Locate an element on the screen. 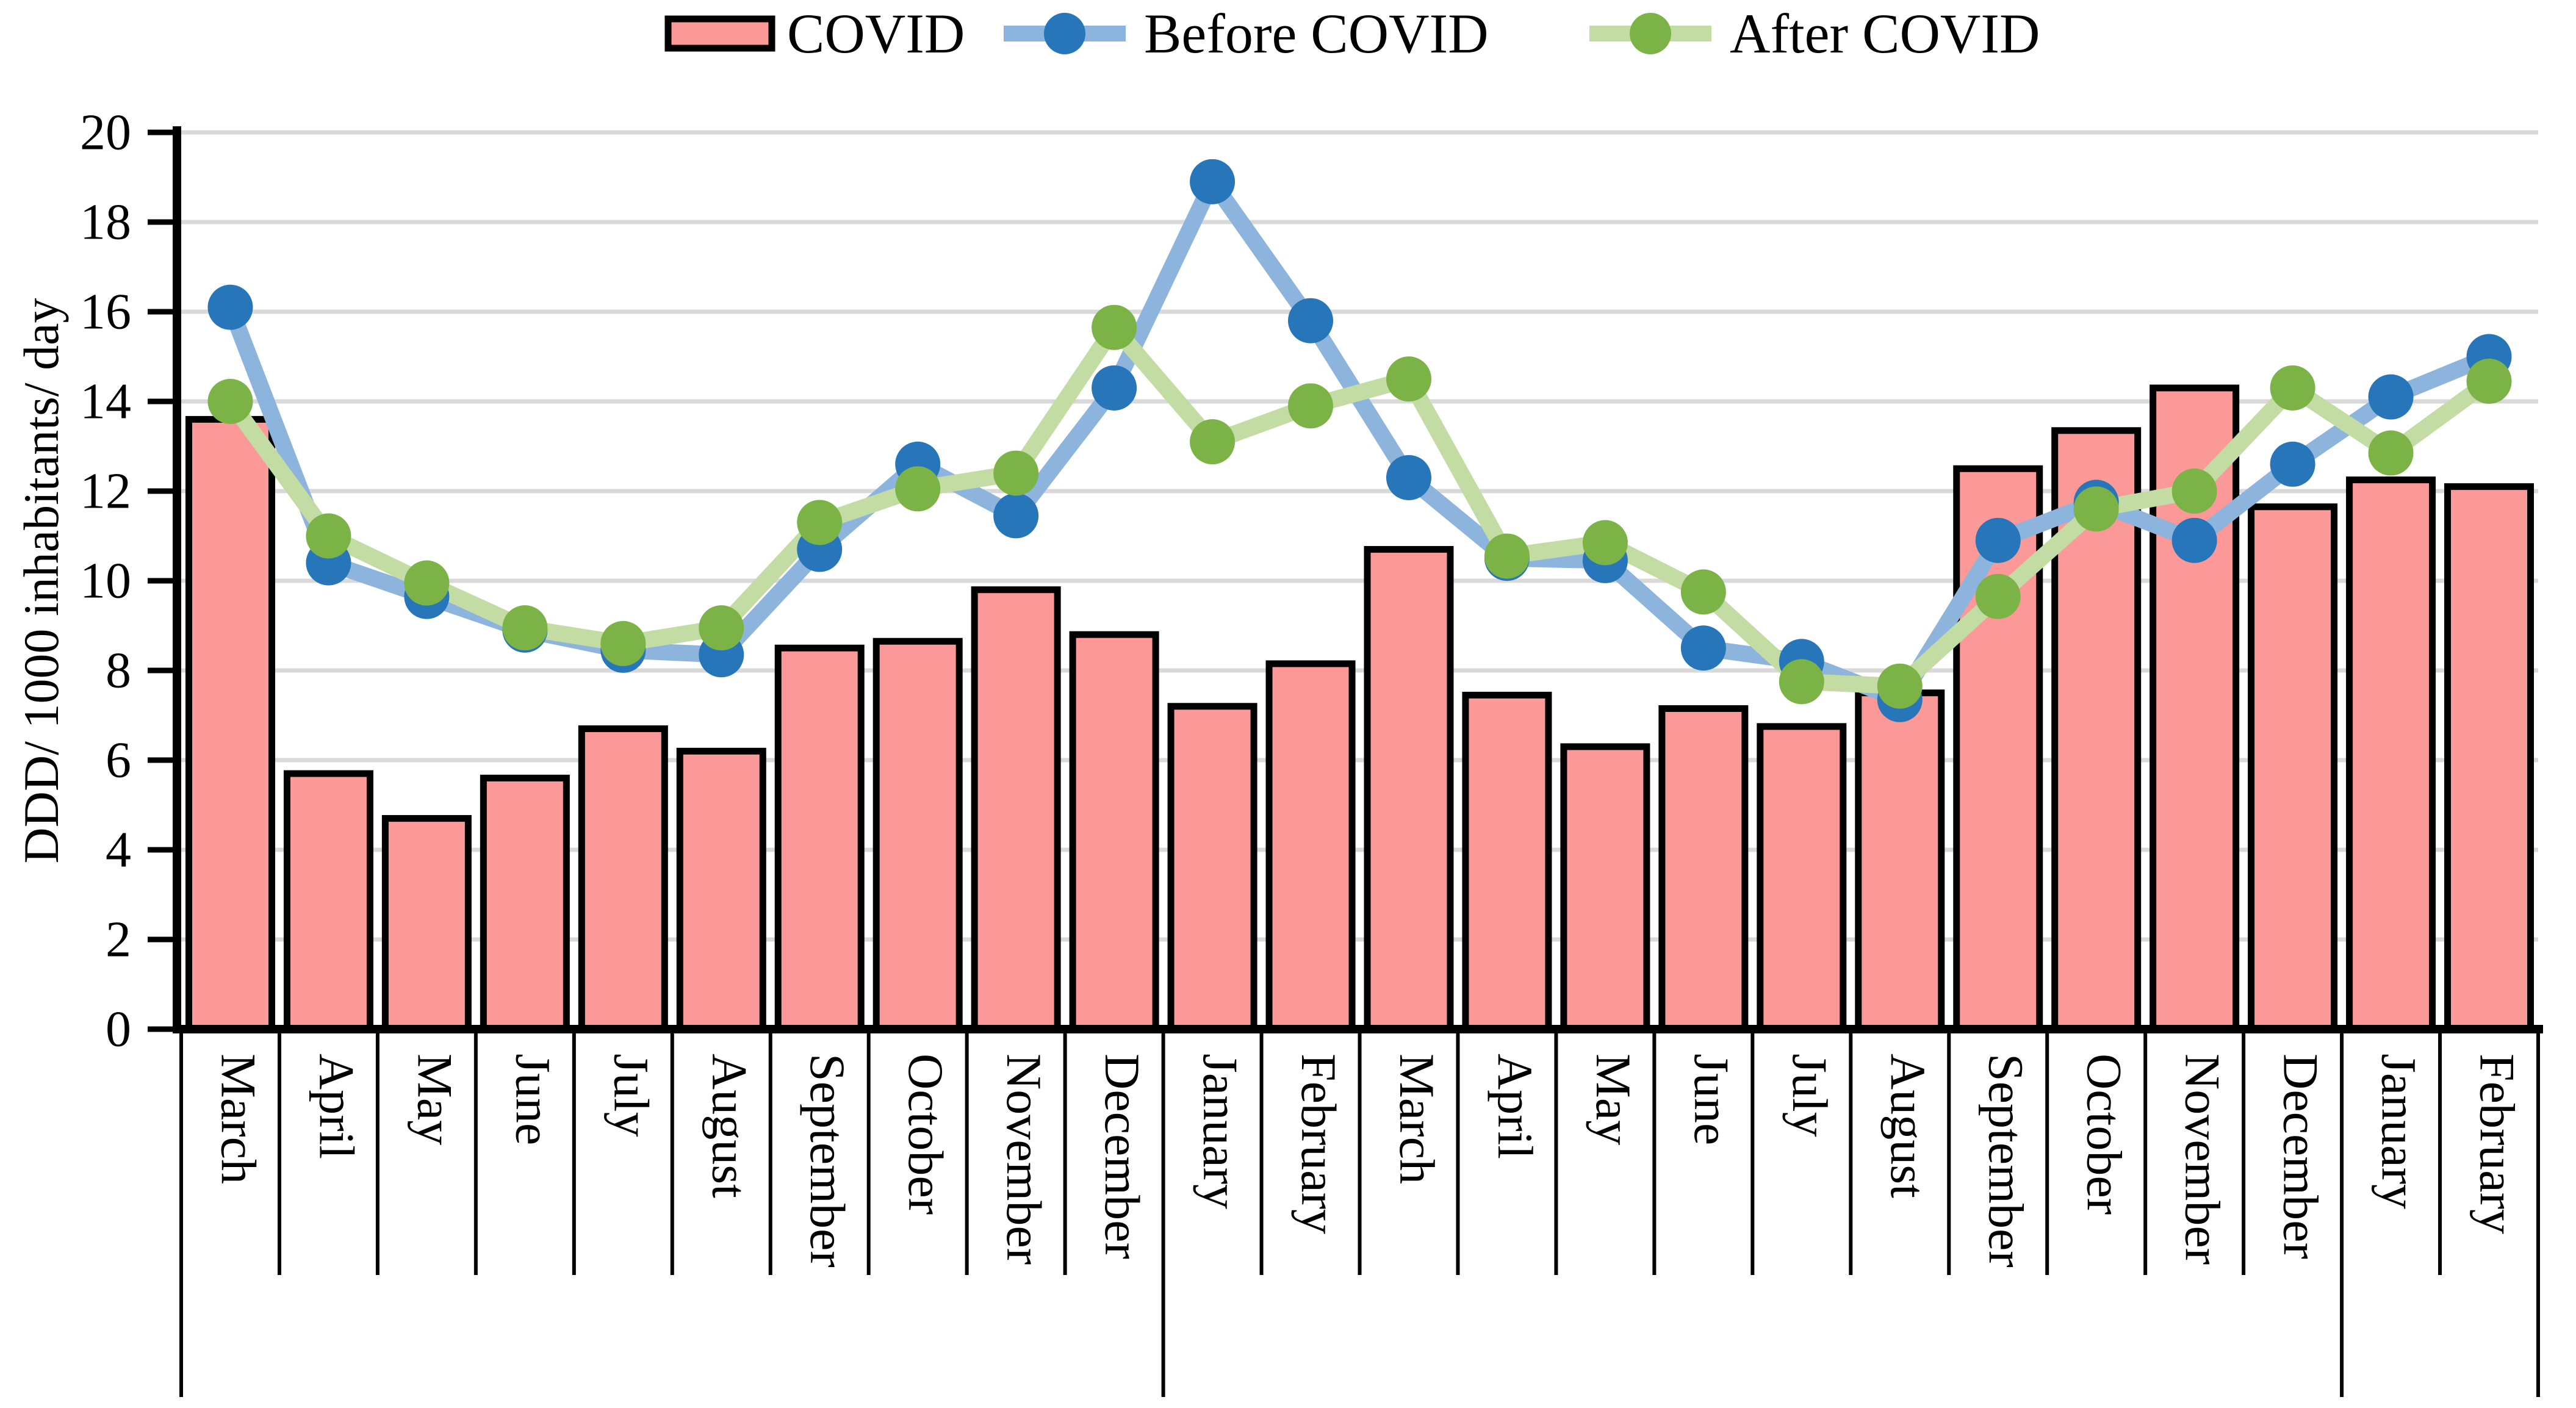  y-tick-label: 10 is located at coordinates (105, 581).